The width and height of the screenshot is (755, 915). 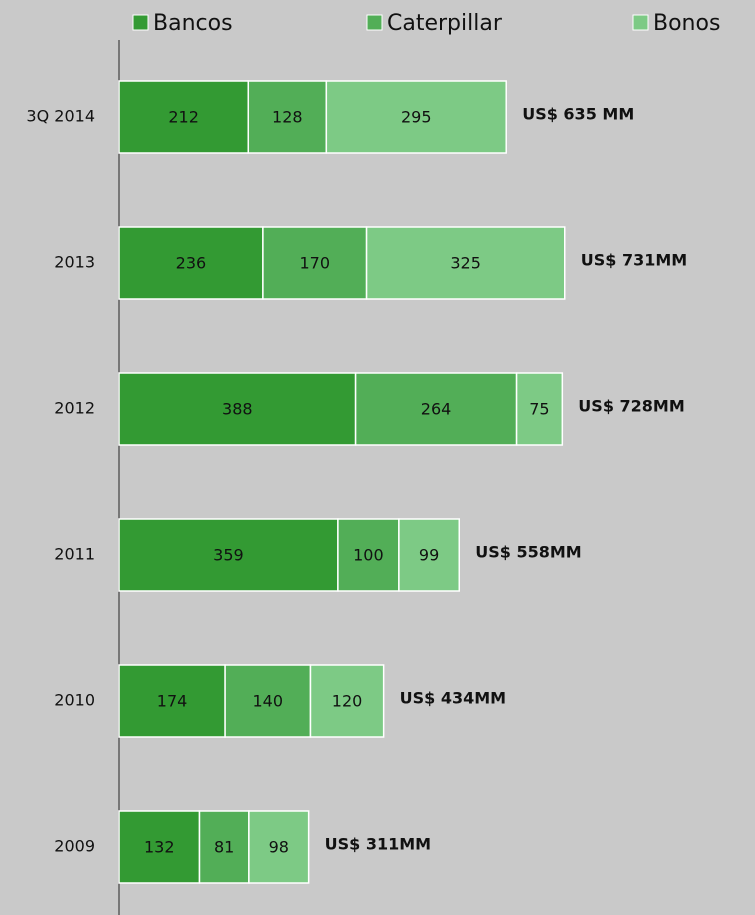 I want to click on value-label: 128, so click(x=287, y=117).